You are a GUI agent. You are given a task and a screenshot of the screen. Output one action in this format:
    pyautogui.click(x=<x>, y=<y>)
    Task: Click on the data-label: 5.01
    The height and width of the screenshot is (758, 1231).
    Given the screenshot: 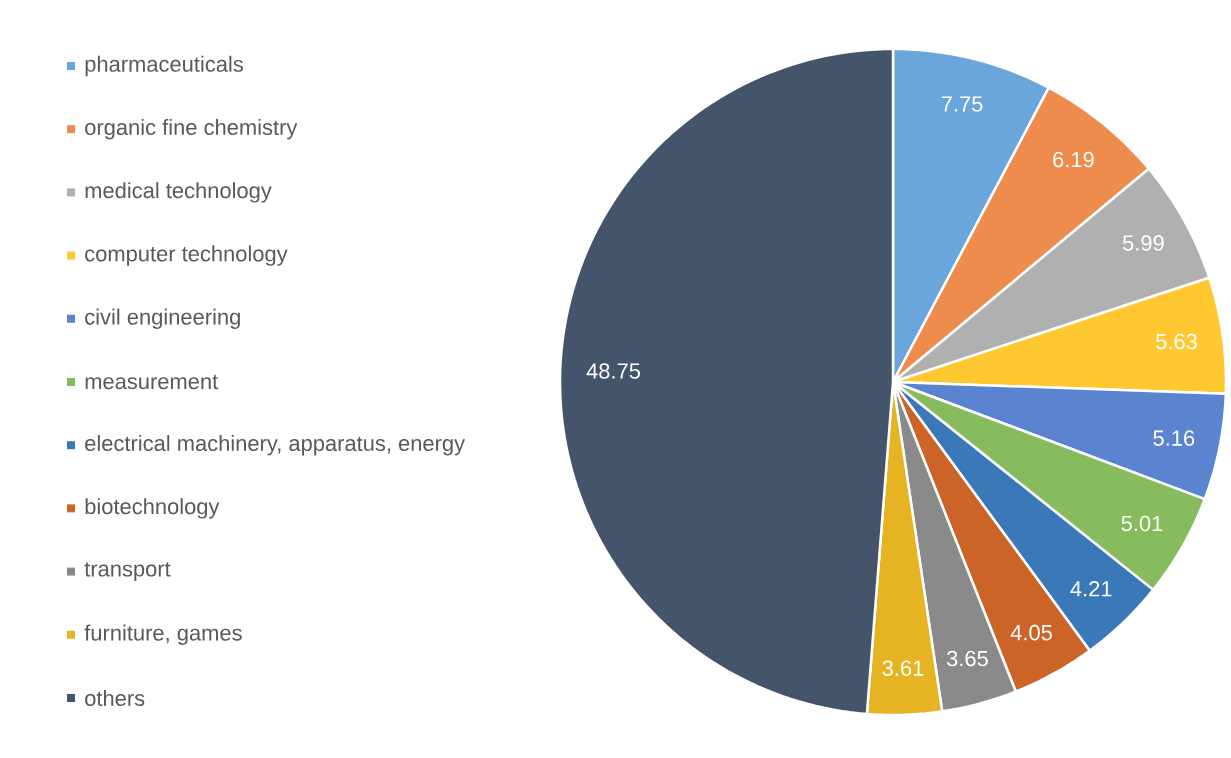 What is the action you would take?
    pyautogui.click(x=1142, y=523)
    